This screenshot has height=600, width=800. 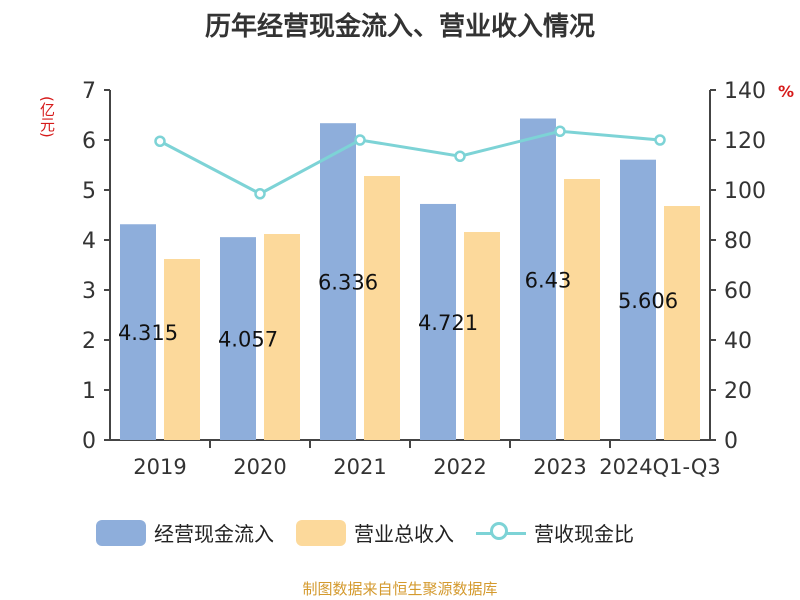 I want to click on data-label-cash-inflow: 4.315, so click(x=148, y=333).